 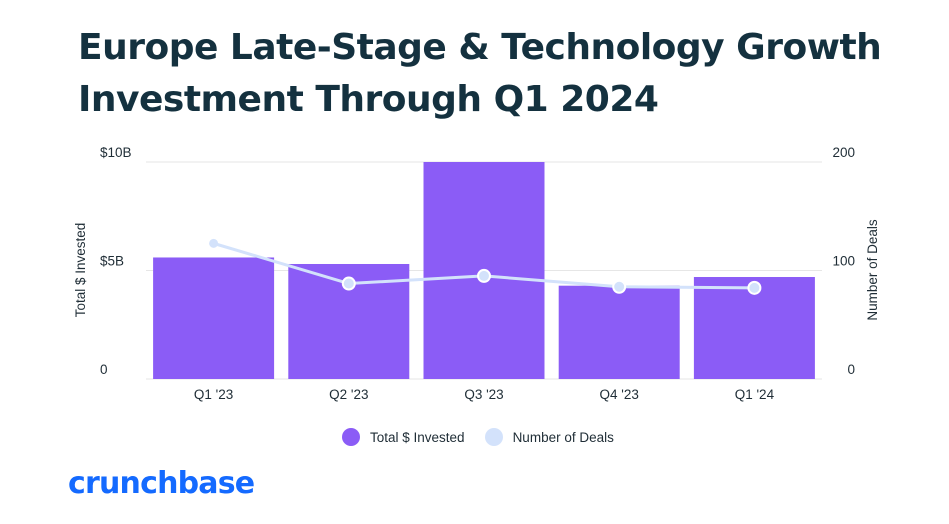 I want to click on line-series, so click(x=485, y=266).